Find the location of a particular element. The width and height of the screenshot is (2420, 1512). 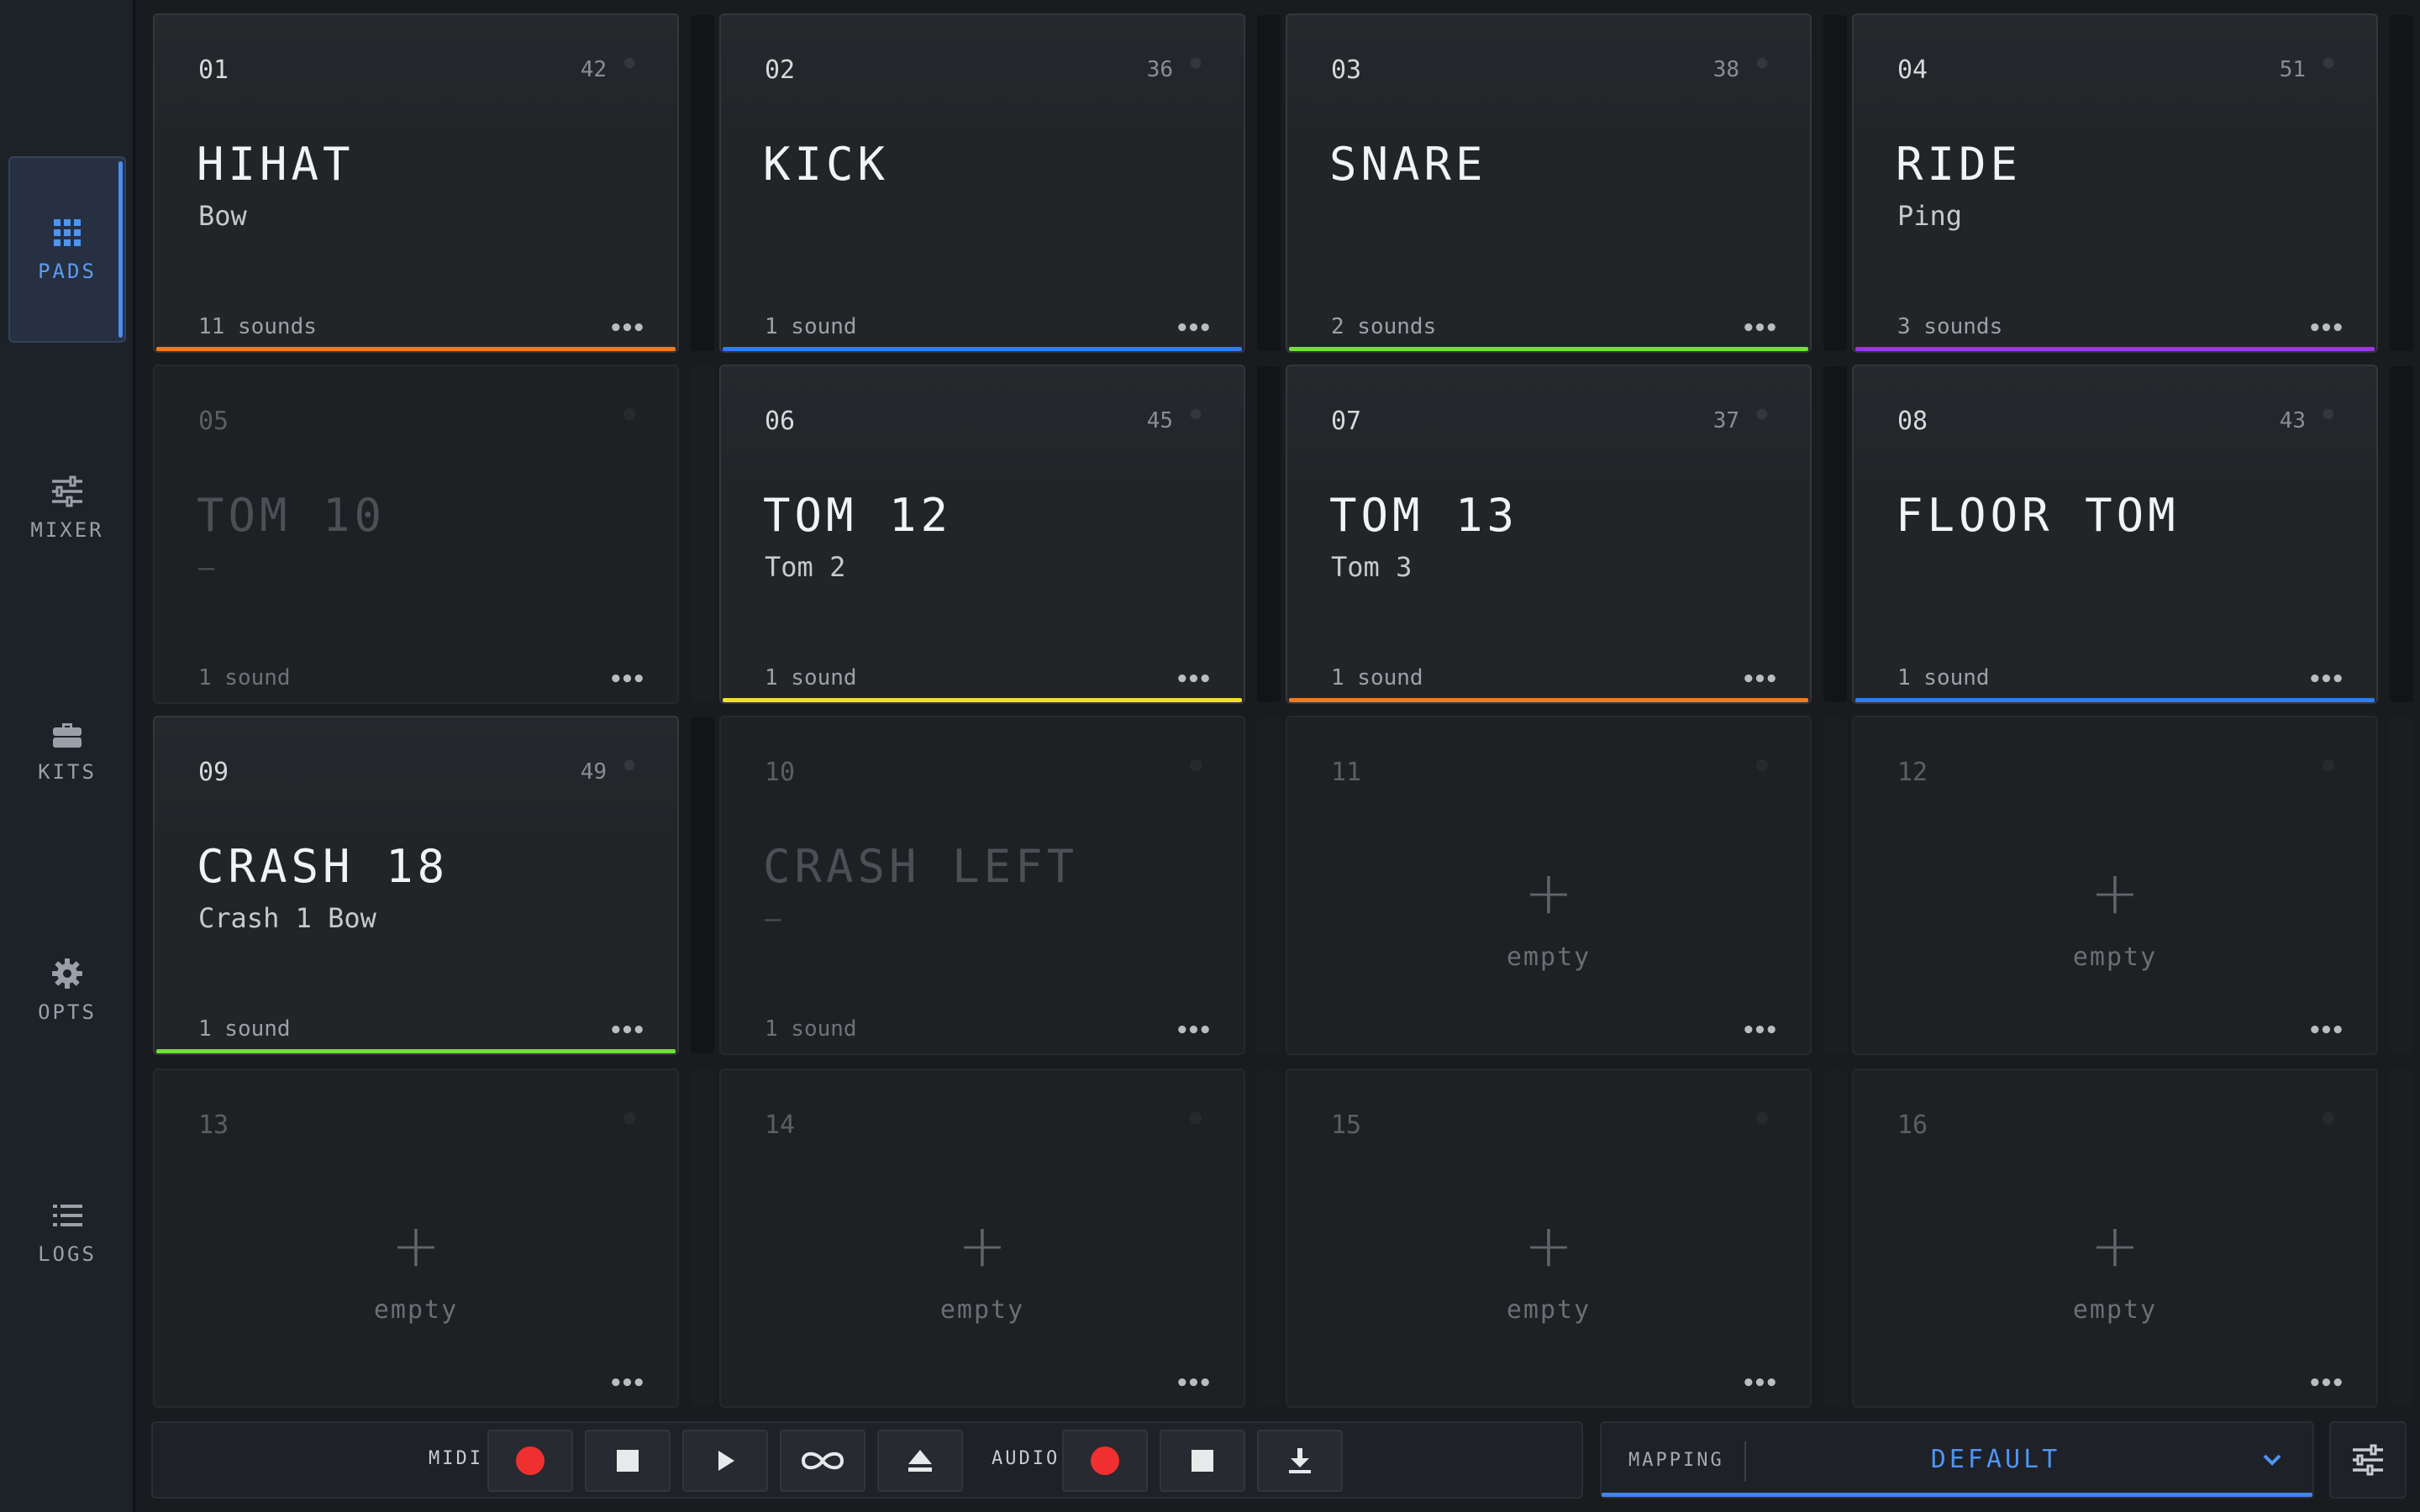

midi-loop-button is located at coordinates (823, 1461).